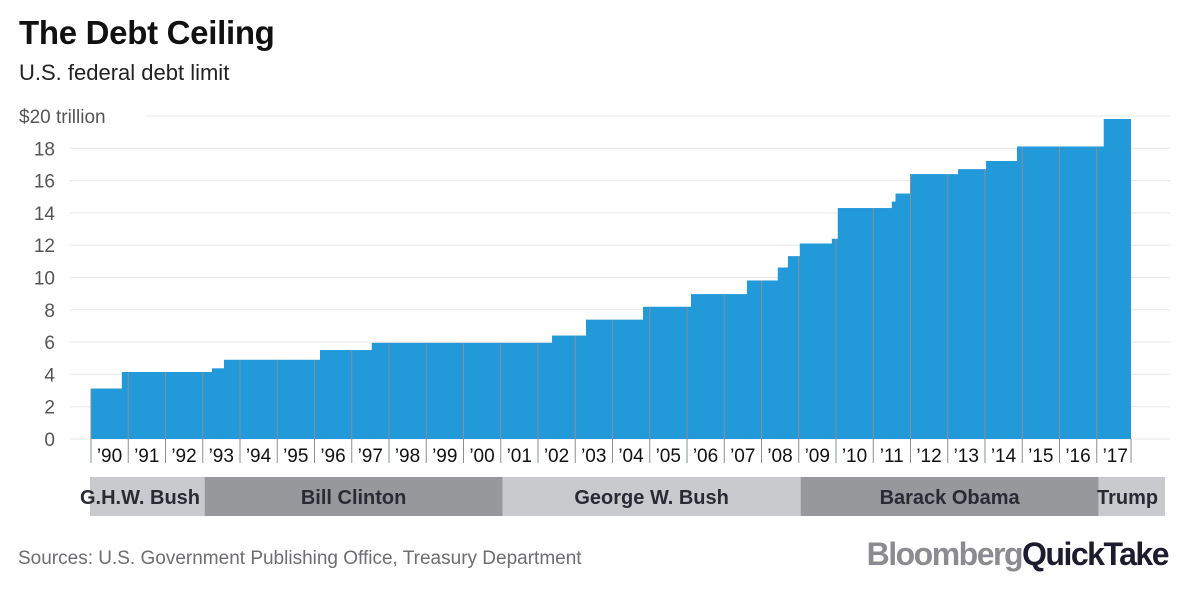 This screenshot has height=589, width=1200. Describe the element at coordinates (1077, 456) in the screenshot. I see `x-tick-label: ’16` at that location.